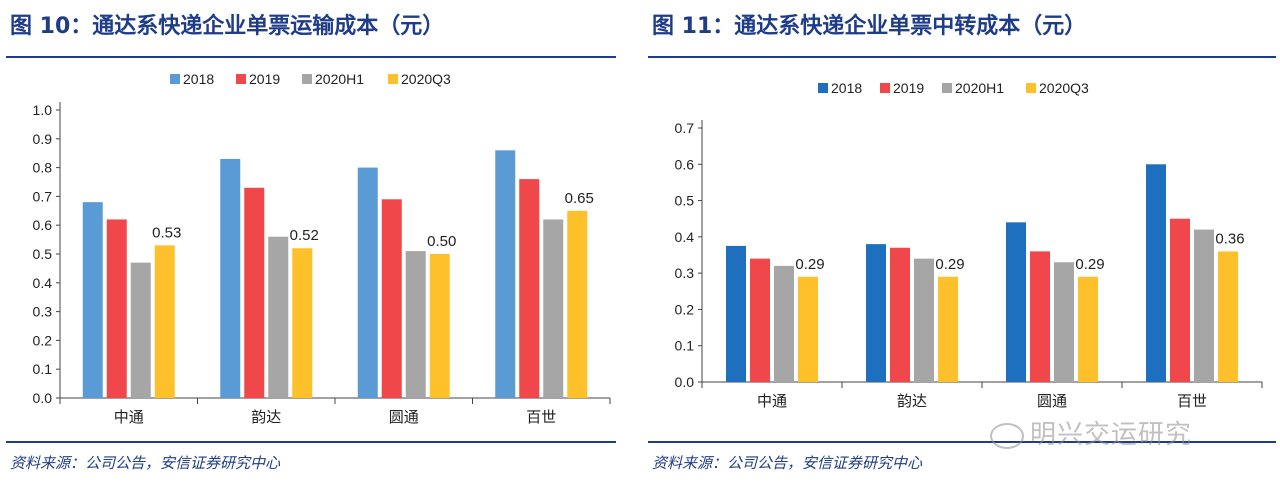 The height and width of the screenshot is (487, 1280). What do you see at coordinates (1007, 435) in the screenshot?
I see `wechat-icon` at bounding box center [1007, 435].